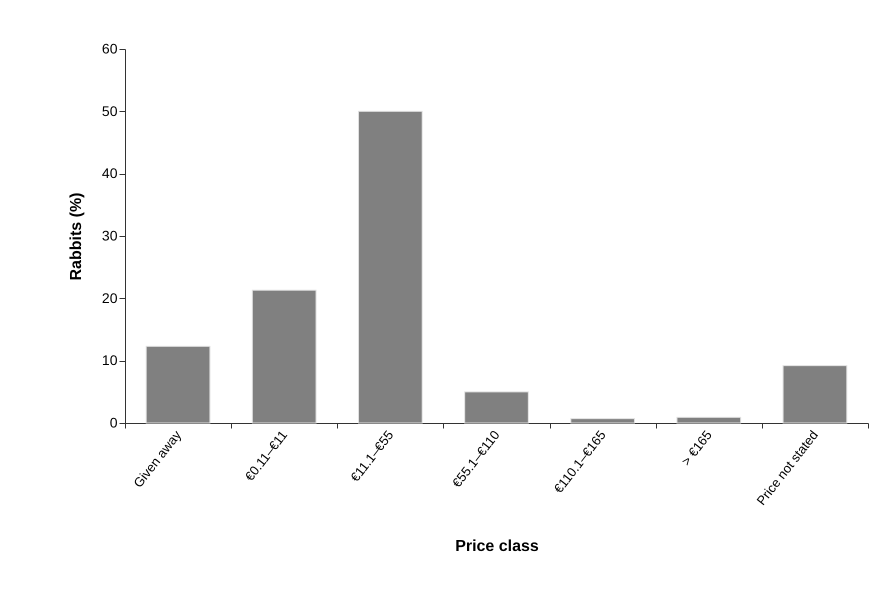 The image size is (893, 608). What do you see at coordinates (497, 546) in the screenshot?
I see `x-axis-title: Price class` at bounding box center [497, 546].